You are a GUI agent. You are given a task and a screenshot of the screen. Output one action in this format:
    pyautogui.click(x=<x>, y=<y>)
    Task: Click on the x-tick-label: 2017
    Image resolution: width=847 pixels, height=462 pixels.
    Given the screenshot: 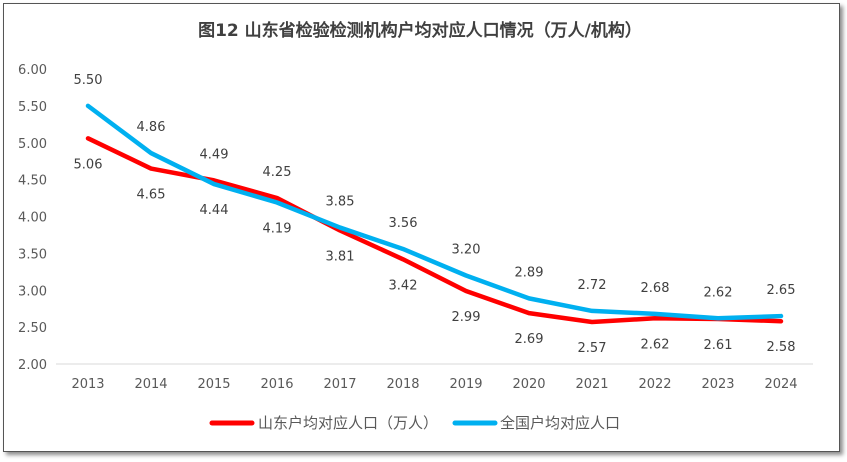 What is the action you would take?
    pyautogui.click(x=339, y=384)
    